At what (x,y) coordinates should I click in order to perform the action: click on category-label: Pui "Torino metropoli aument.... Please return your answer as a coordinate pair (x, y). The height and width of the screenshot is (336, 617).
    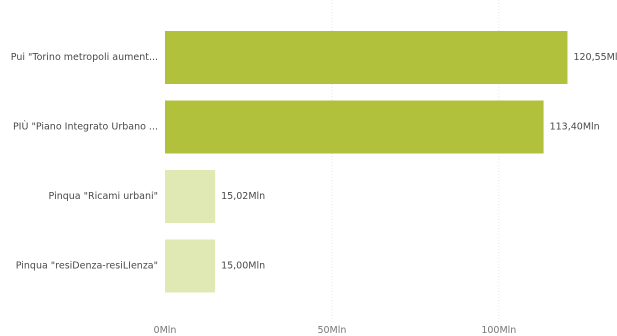
    Looking at the image, I should click on (84, 57).